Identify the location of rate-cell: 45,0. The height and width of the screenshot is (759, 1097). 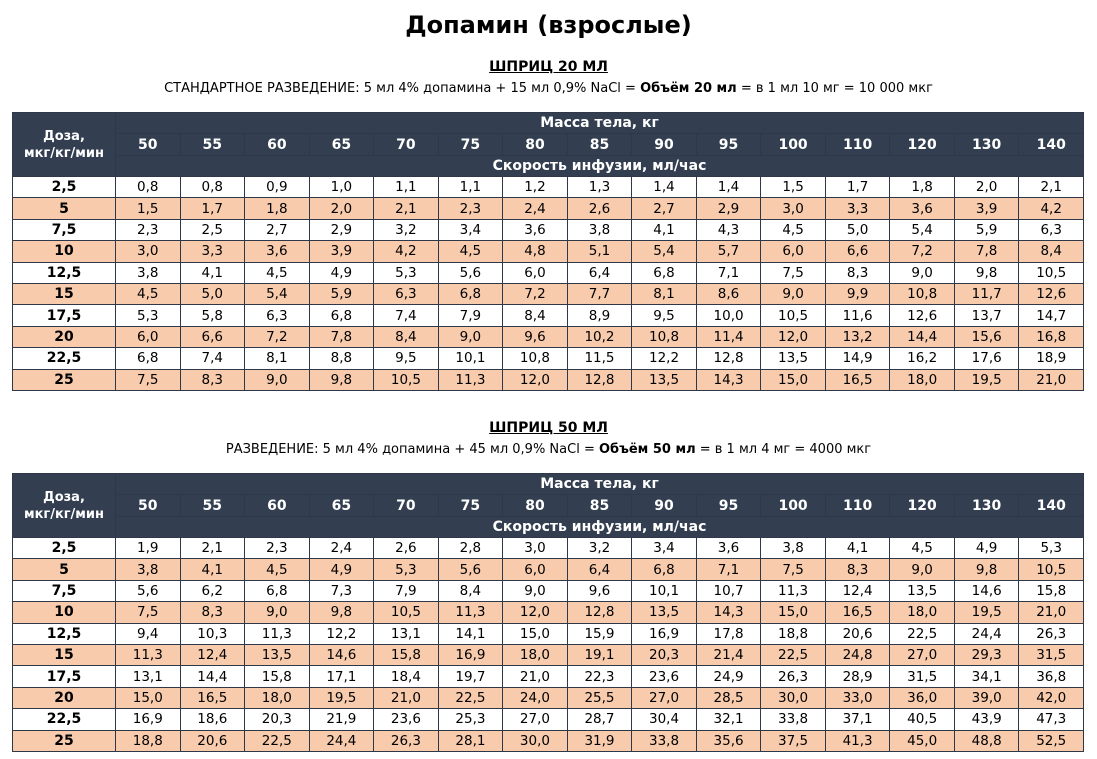
(922, 740).